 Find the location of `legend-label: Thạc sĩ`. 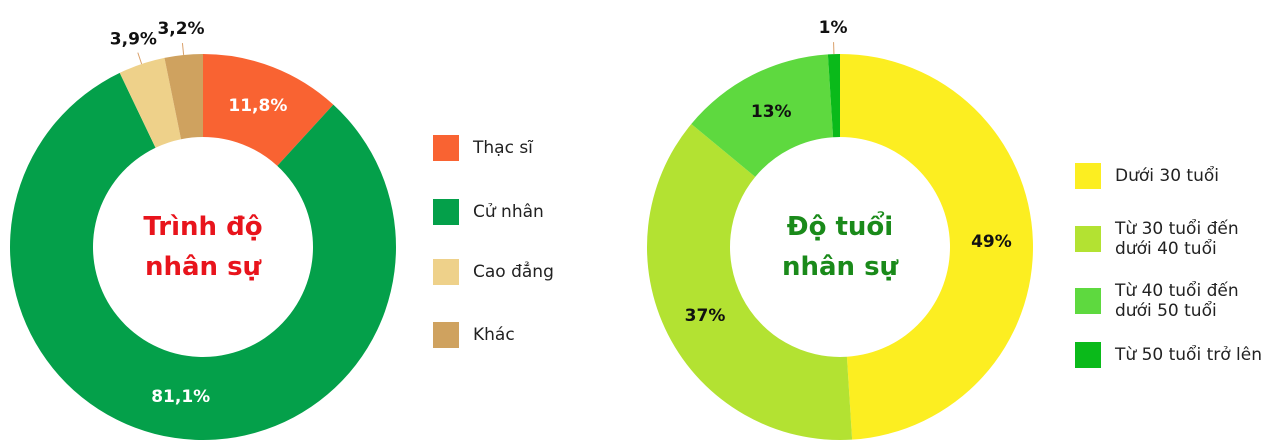

legend-label: Thạc sĩ is located at coordinates (503, 148).